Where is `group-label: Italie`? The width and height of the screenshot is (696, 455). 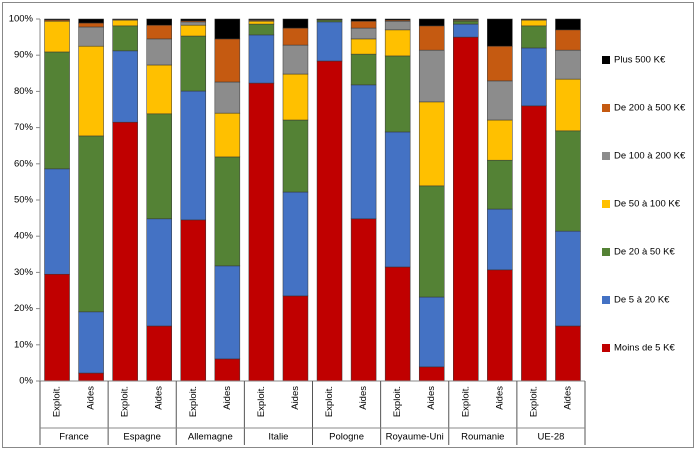 group-label: Italie is located at coordinates (278, 437).